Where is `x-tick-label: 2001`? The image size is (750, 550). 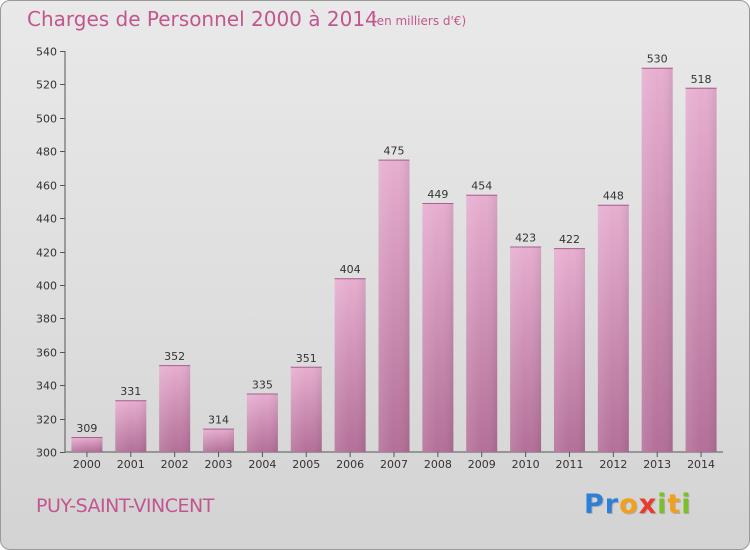 x-tick-label: 2001 is located at coordinates (131, 464).